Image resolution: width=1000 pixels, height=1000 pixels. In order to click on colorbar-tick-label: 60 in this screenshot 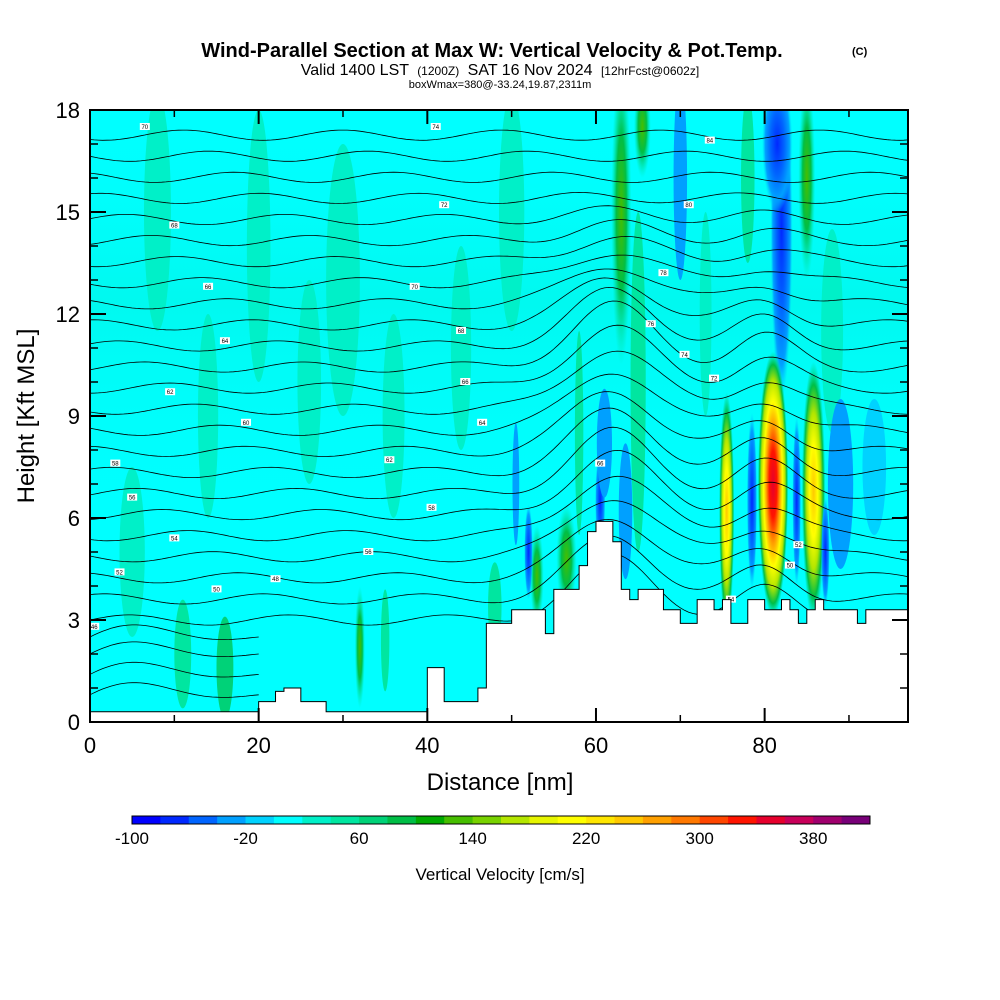, I will do `click(359, 838)`.